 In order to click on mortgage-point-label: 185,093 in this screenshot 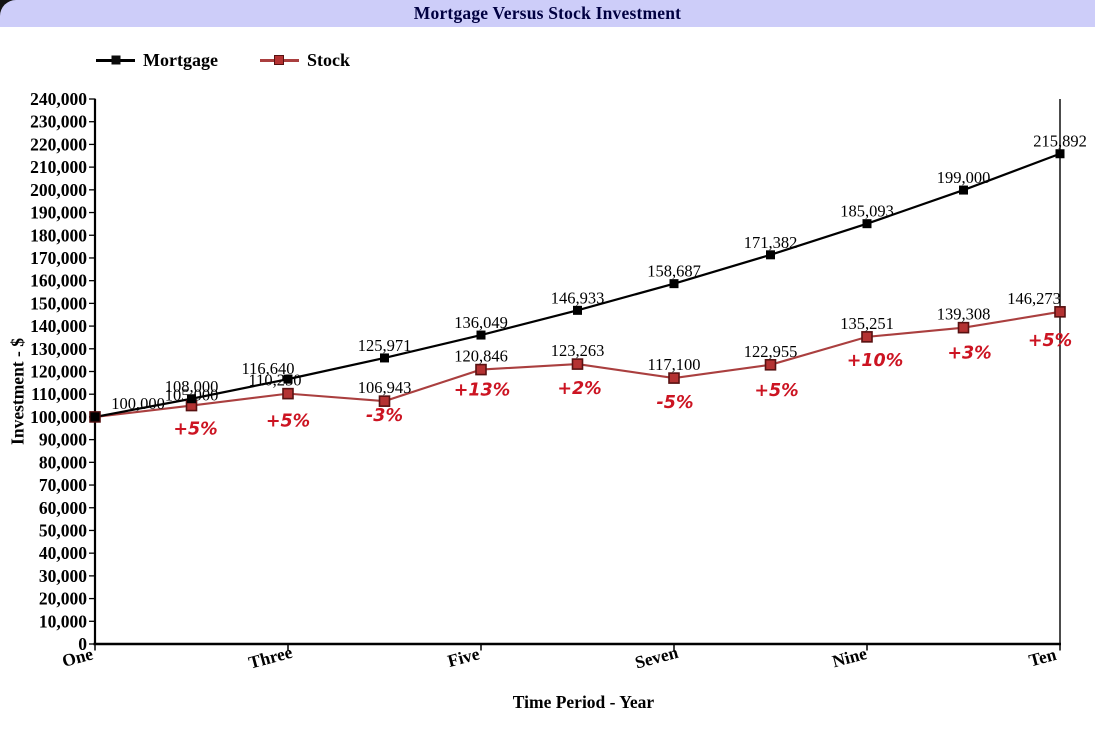, I will do `click(867, 211)`.